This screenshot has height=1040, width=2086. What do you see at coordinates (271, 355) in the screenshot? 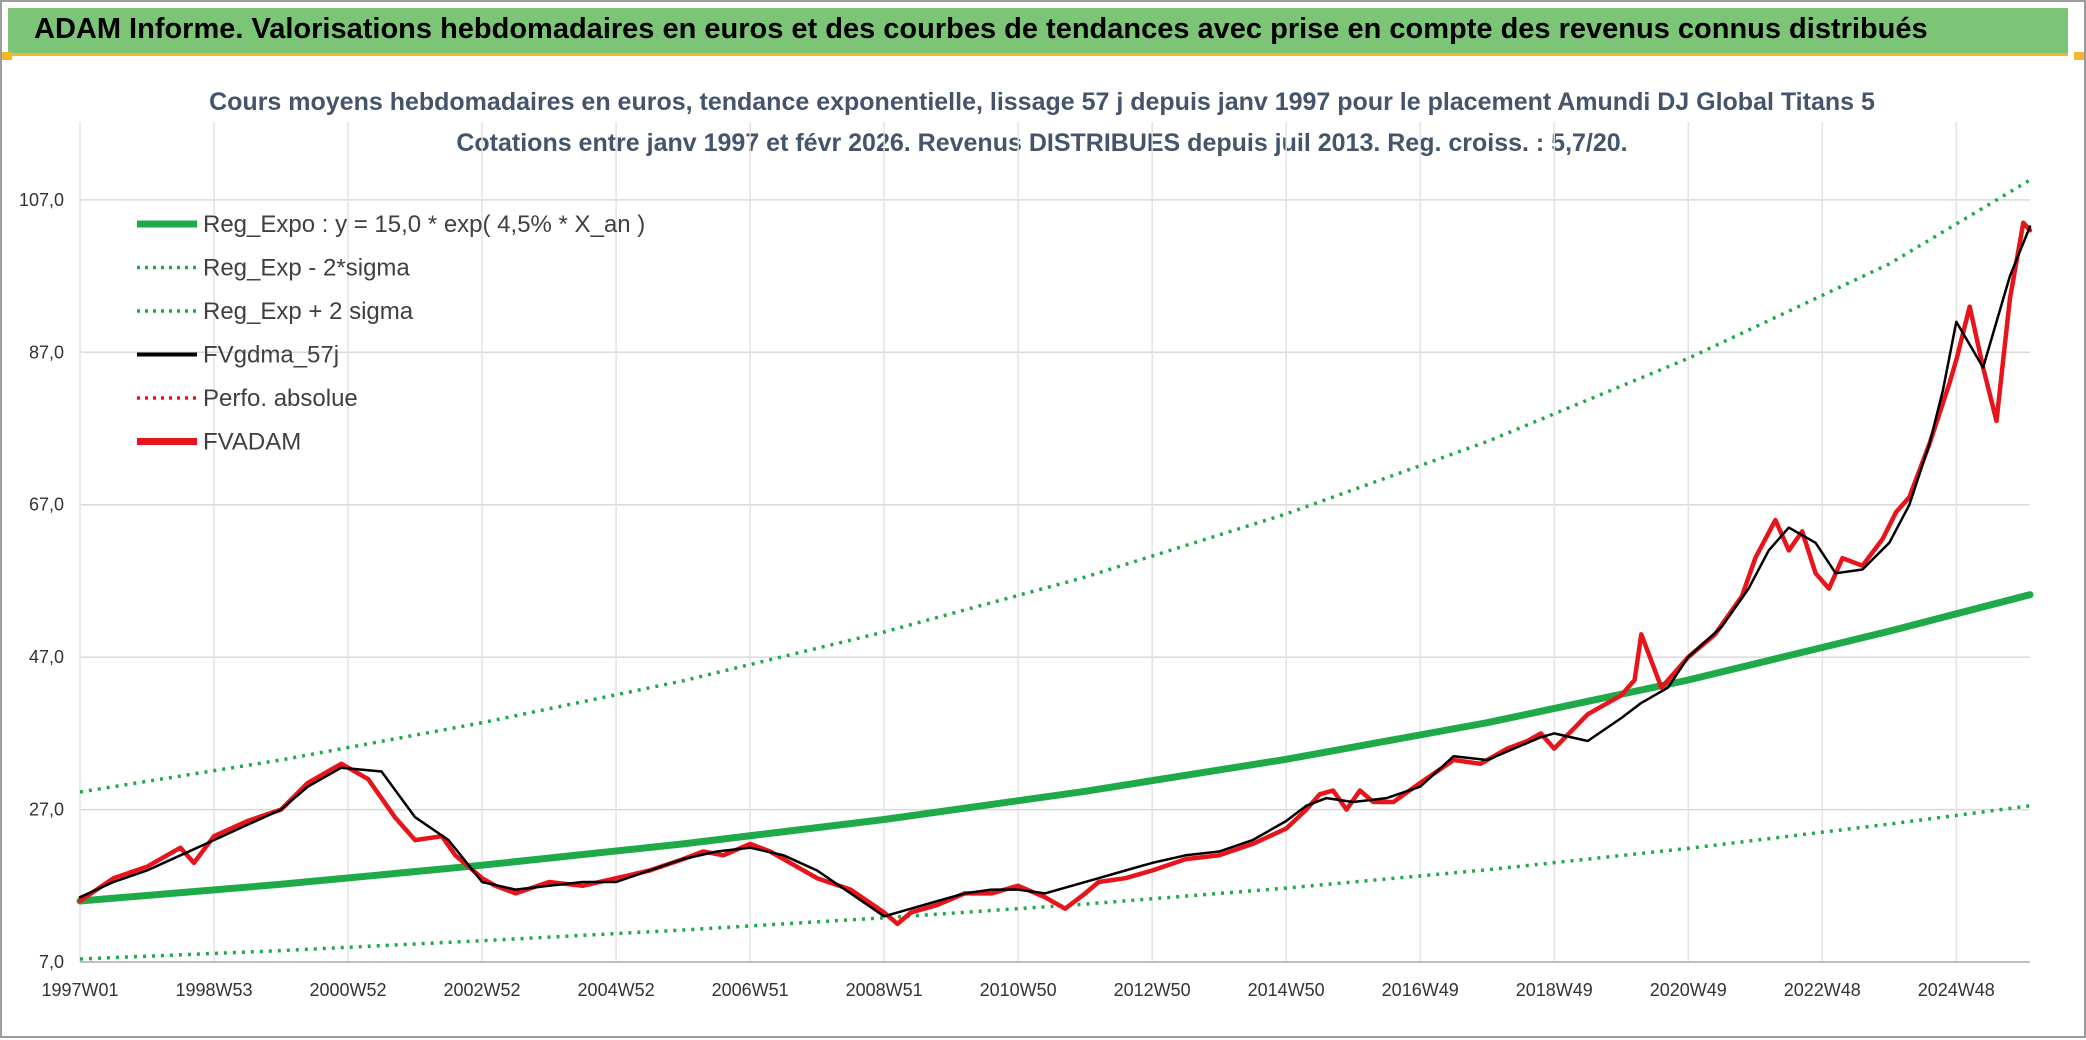
I see `legend-label: FVgdma_57j` at bounding box center [271, 355].